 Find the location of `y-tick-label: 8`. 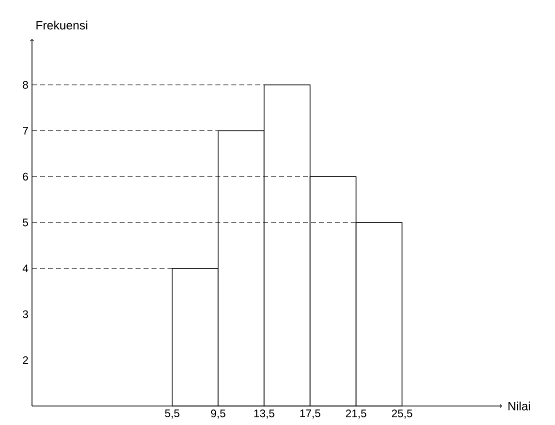

y-tick-label: 8 is located at coordinates (25, 85).